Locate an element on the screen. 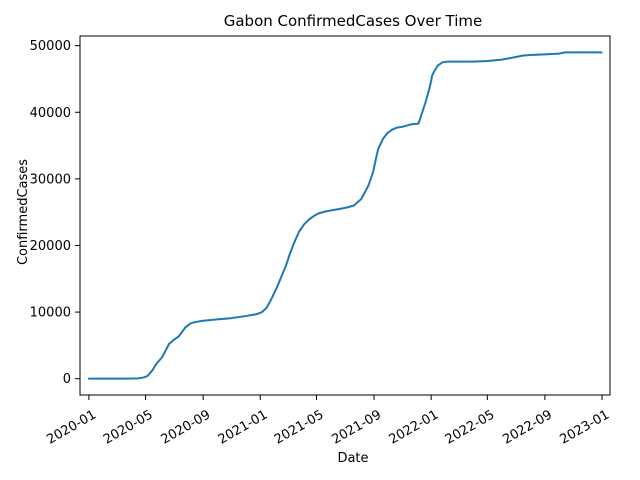  y-axis: 0 10000 20000 30000 40000 50000 is located at coordinates (55, 213).